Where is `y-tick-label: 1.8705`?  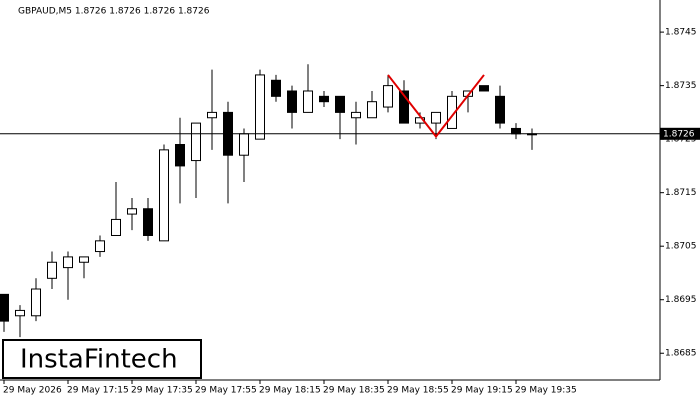
y-tick-label: 1.8705 is located at coordinates (681, 247).